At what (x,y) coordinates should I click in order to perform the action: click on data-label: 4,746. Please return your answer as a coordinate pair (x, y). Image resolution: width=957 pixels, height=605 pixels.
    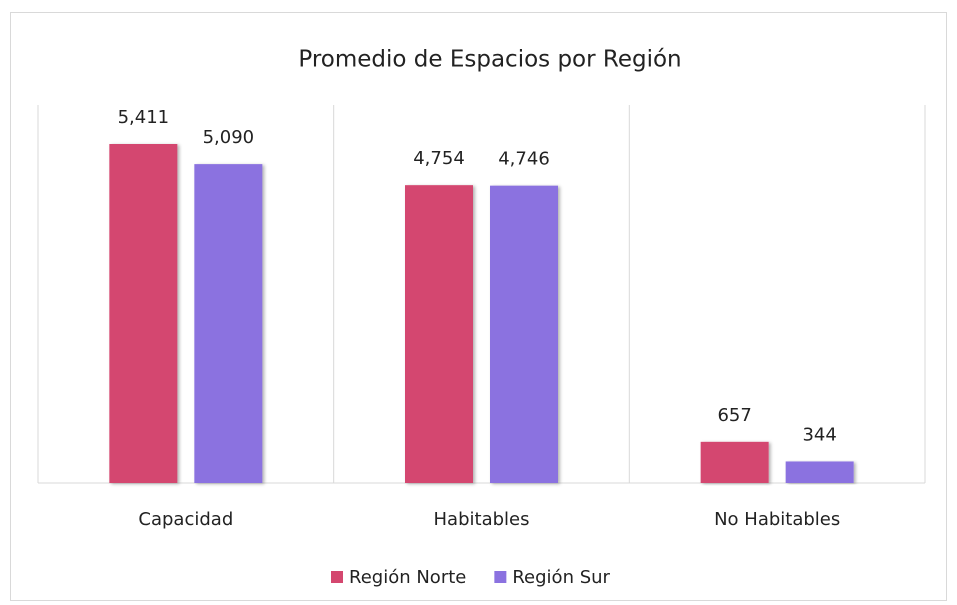
    Looking at the image, I should click on (524, 159).